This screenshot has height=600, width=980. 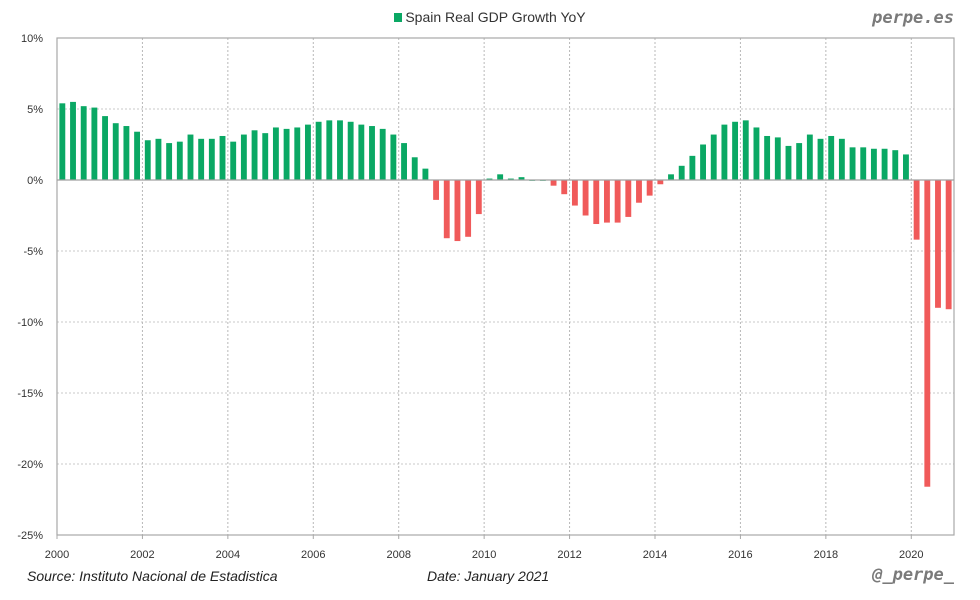 What do you see at coordinates (233, 160) in the screenshot?
I see `bar-2004Q1` at bounding box center [233, 160].